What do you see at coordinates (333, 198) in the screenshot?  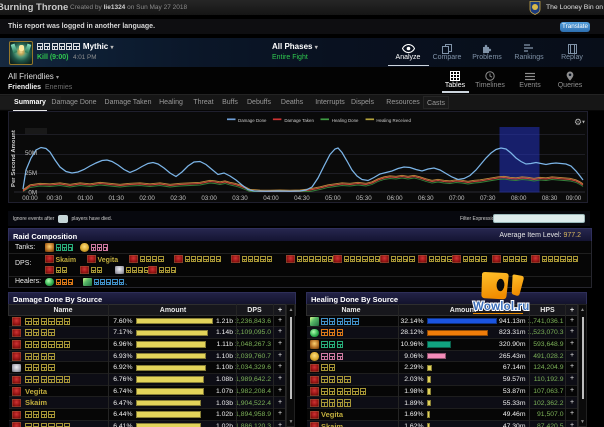 I see `svg-text: 05:00` at bounding box center [333, 198].